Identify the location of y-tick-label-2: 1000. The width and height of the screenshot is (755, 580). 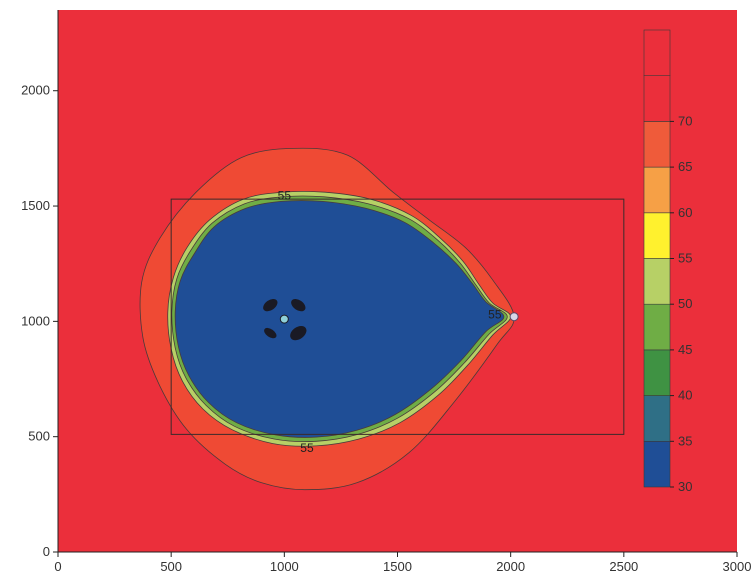
(35, 320).